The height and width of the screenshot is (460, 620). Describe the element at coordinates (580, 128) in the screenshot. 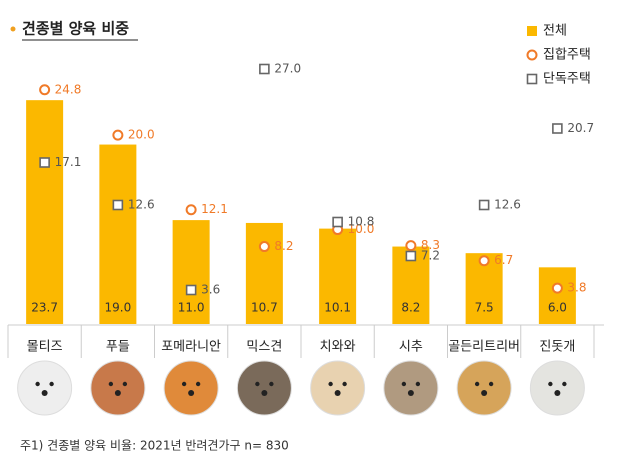

I see `marker-value-label: 20.7` at that location.